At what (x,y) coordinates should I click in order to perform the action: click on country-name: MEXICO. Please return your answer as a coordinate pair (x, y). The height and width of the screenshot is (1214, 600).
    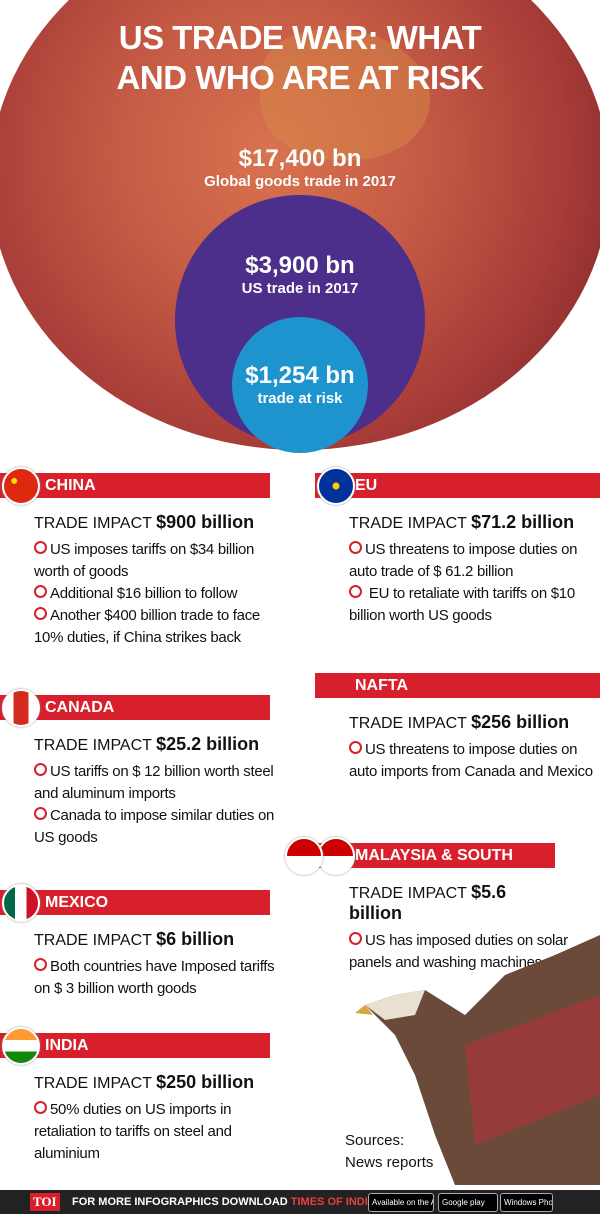
    Looking at the image, I should click on (77, 902).